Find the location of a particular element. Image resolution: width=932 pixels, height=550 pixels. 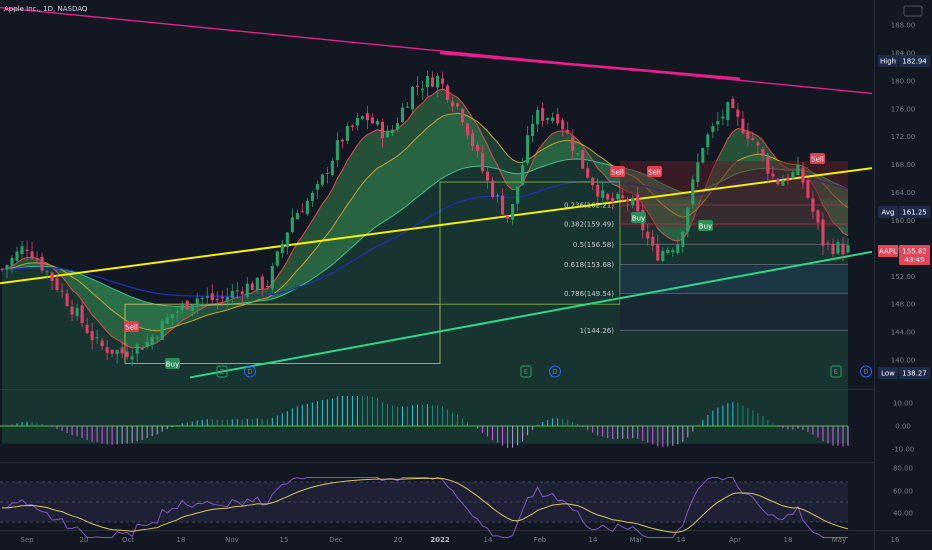

price-tick-label: 144.00 is located at coordinates (903, 333).